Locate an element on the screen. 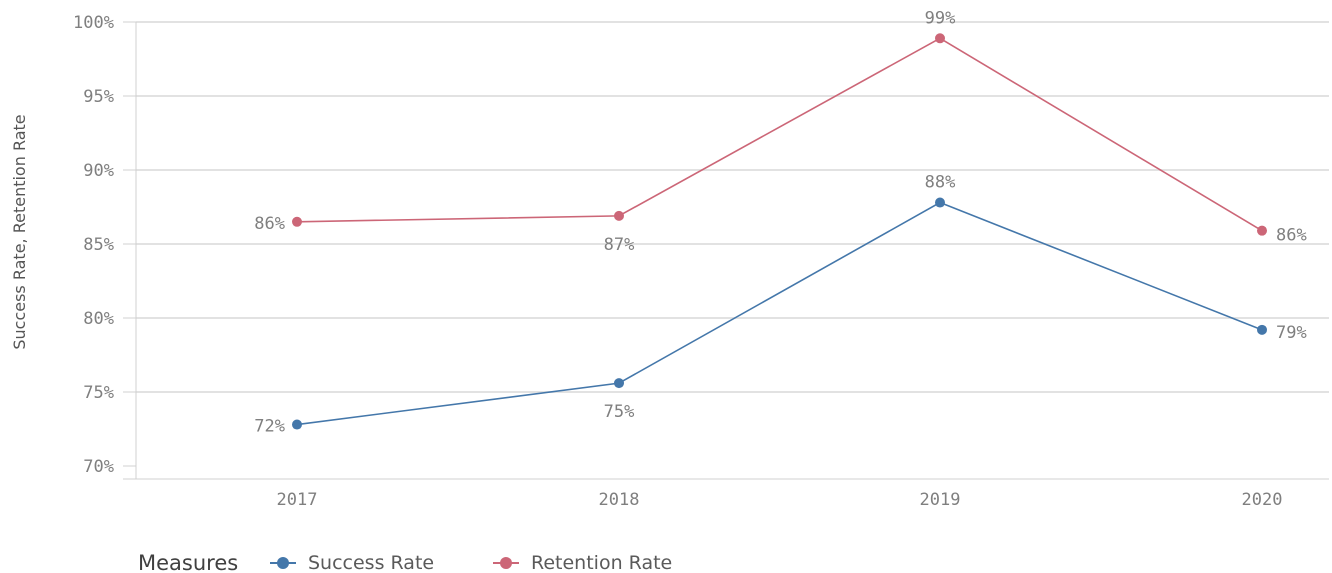 The height and width of the screenshot is (573, 1332). y-axis-label: Success Rate, Retention Rate is located at coordinates (19, 231).